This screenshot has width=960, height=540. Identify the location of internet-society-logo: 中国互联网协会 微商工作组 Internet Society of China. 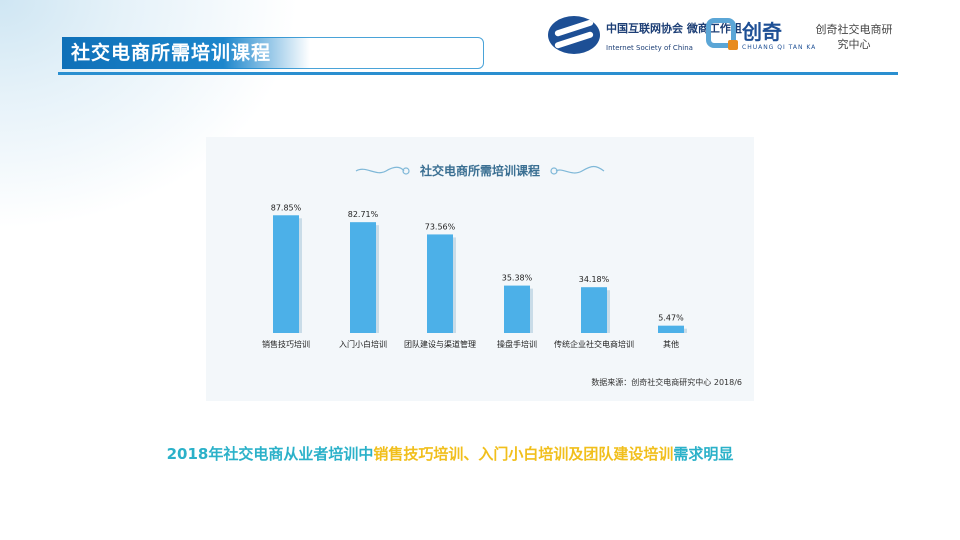
(645, 36).